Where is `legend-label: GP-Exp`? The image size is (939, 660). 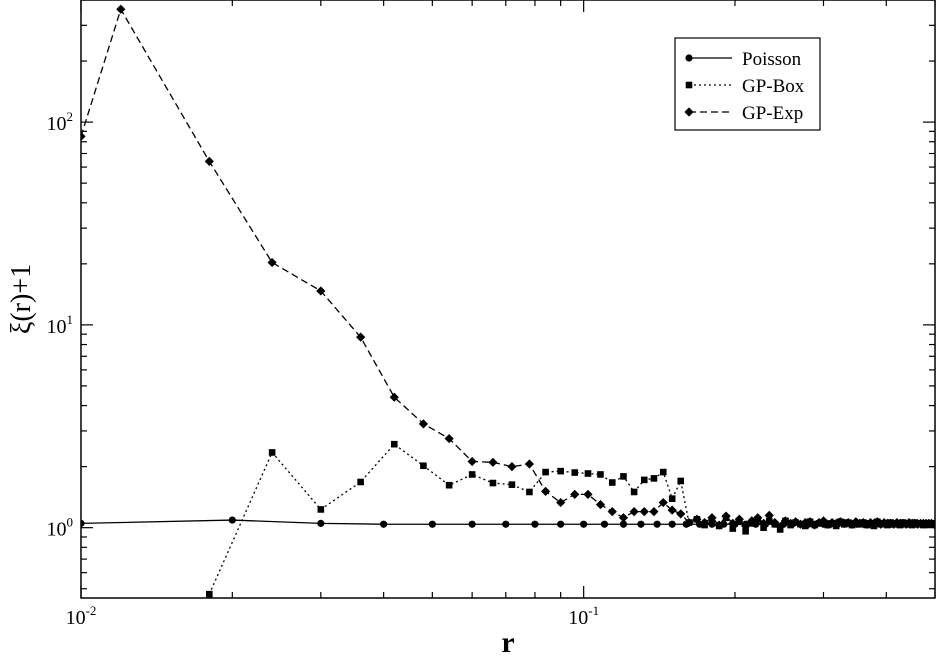
legend-label: GP-Exp is located at coordinates (772, 113).